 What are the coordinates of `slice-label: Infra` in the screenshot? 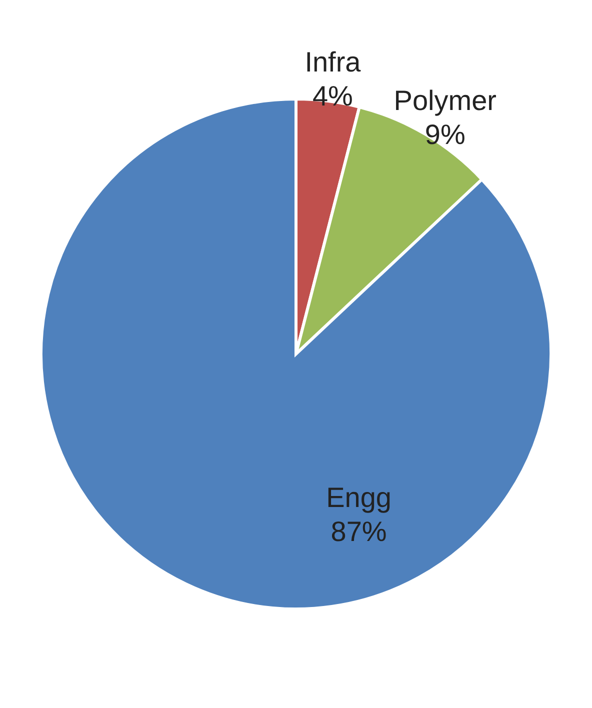 It's located at (333, 62).